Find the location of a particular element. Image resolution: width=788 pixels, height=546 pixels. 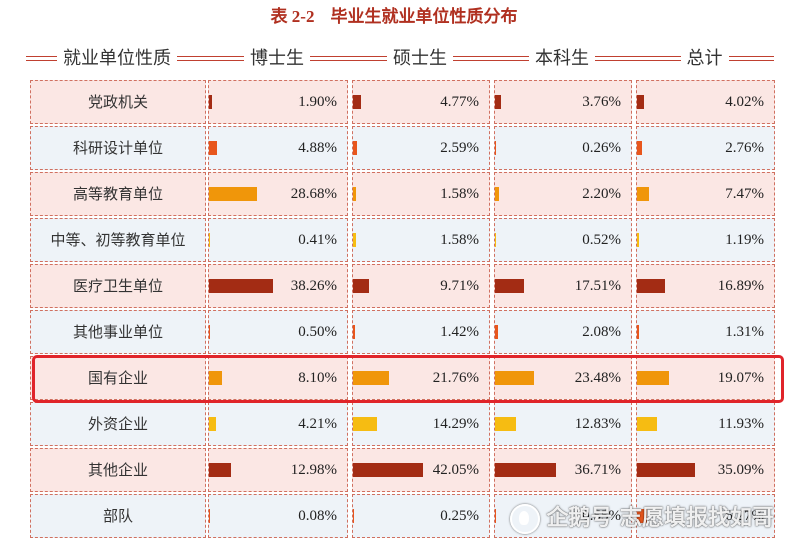

value-text: 1.31% is located at coordinates (744, 332).